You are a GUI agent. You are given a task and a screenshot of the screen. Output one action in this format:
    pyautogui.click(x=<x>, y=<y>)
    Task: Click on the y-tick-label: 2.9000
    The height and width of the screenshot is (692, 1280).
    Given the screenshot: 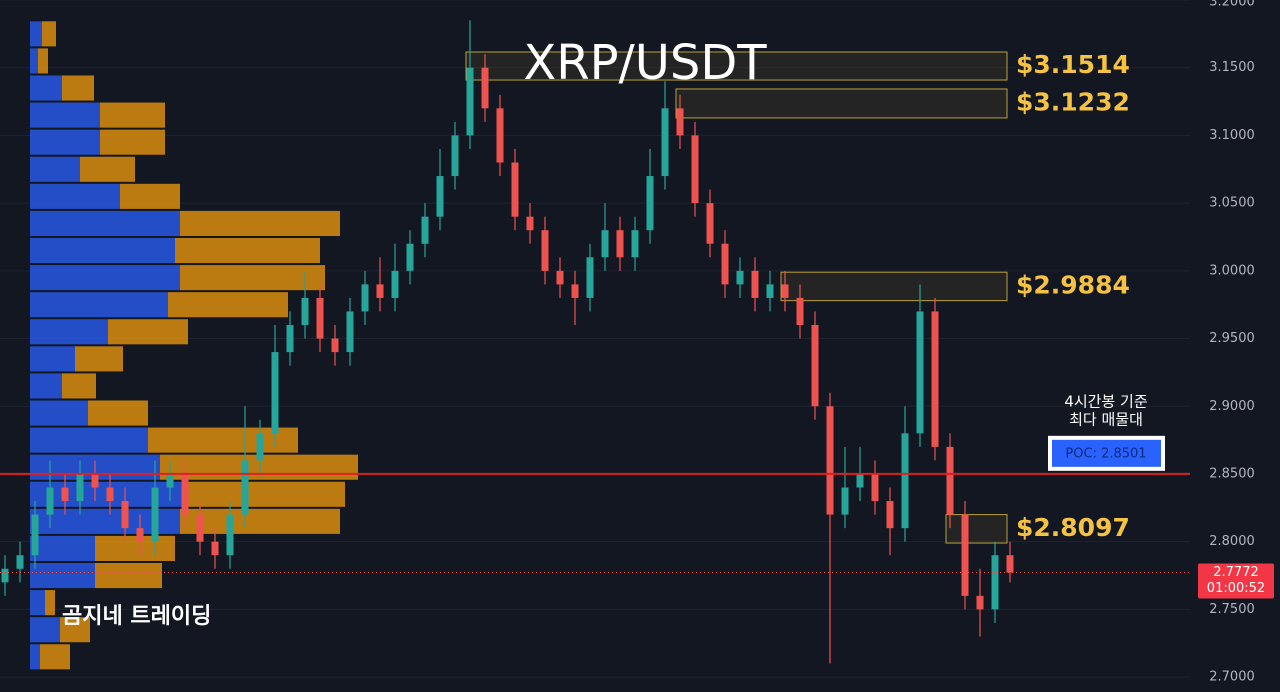 What is the action you would take?
    pyautogui.click(x=1232, y=406)
    